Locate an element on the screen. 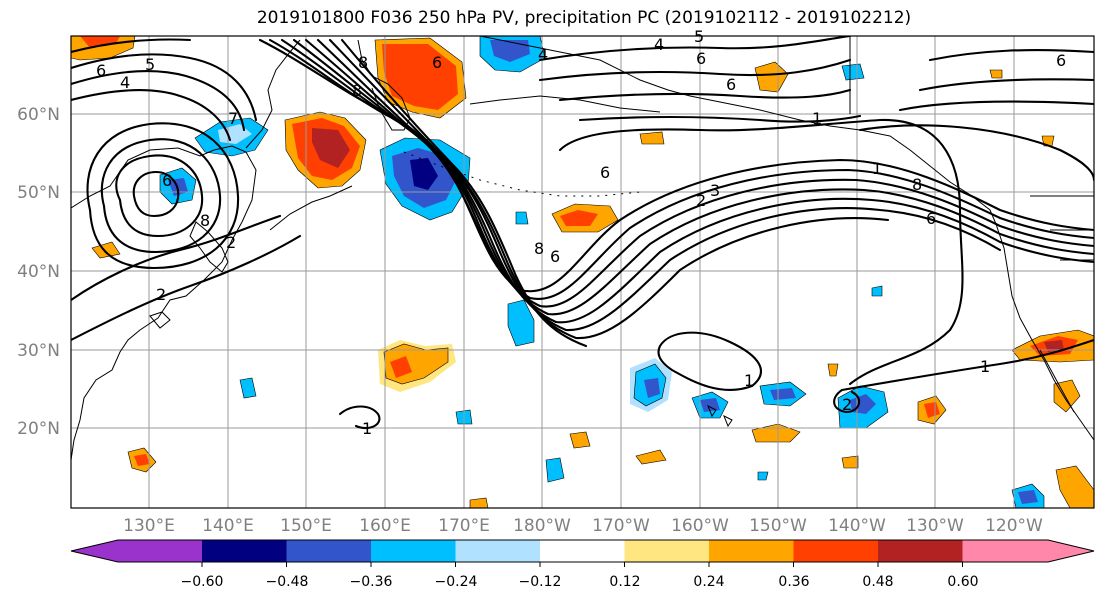 This screenshot has width=1105, height=601. lon-label: 140°W is located at coordinates (857, 526).